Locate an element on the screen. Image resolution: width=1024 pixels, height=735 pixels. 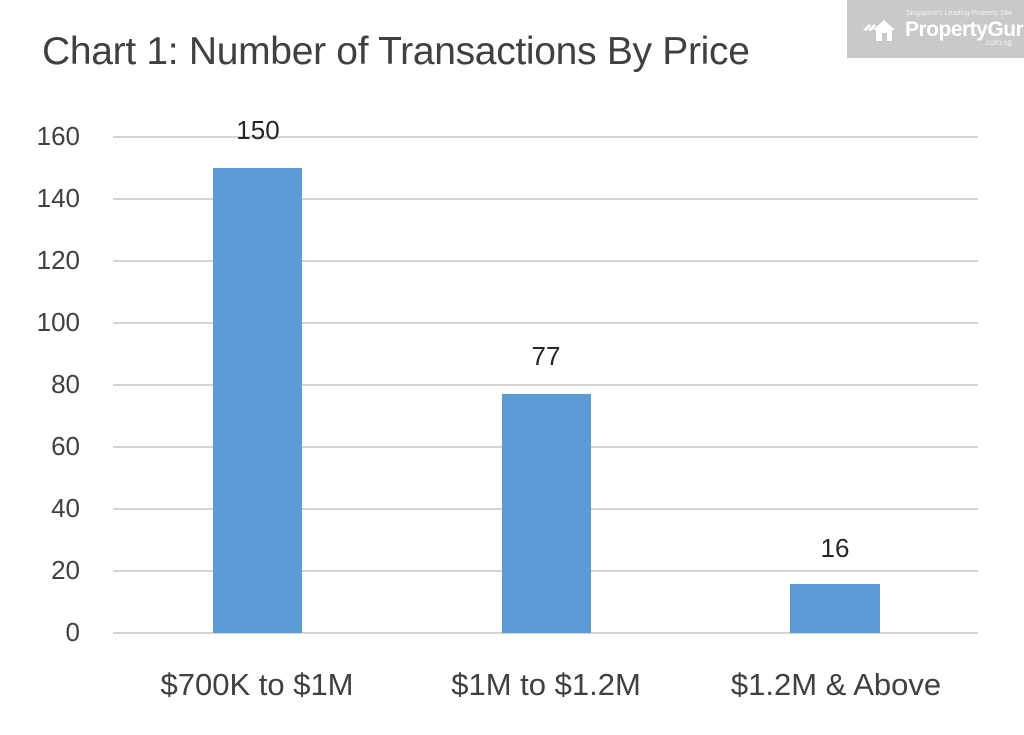
data-label: 150 is located at coordinates (258, 130).